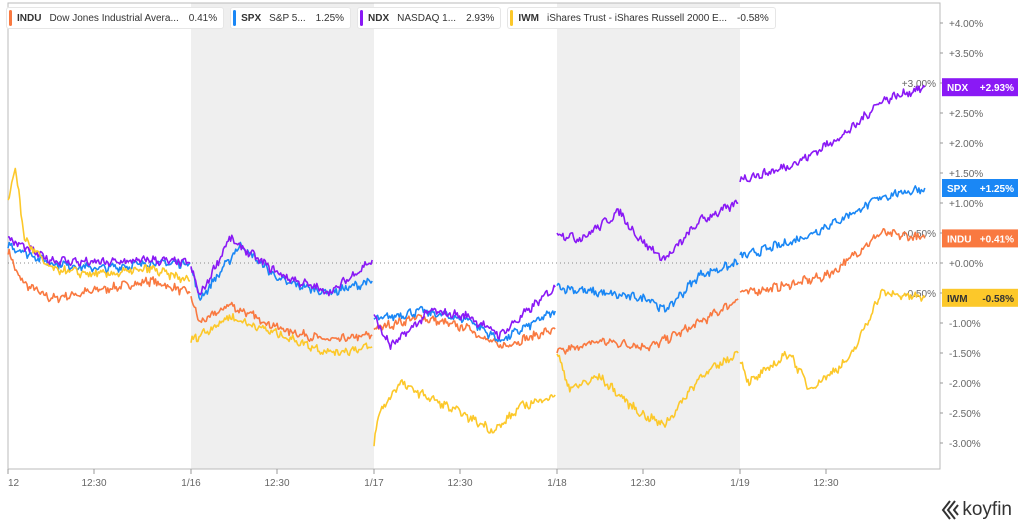 This screenshot has height=529, width=1024. I want to click on koyfin-logo: koyfin, so click(976, 510).